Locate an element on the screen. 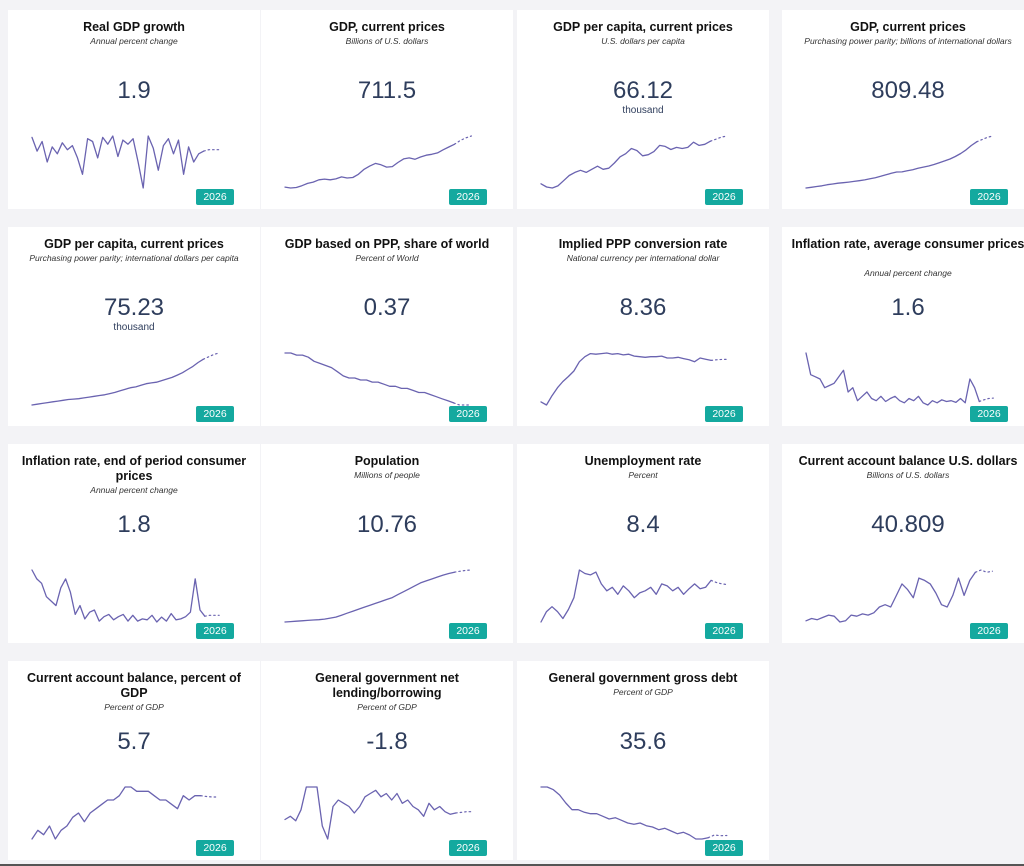  card-value: 5.7 is located at coordinates (134, 741).